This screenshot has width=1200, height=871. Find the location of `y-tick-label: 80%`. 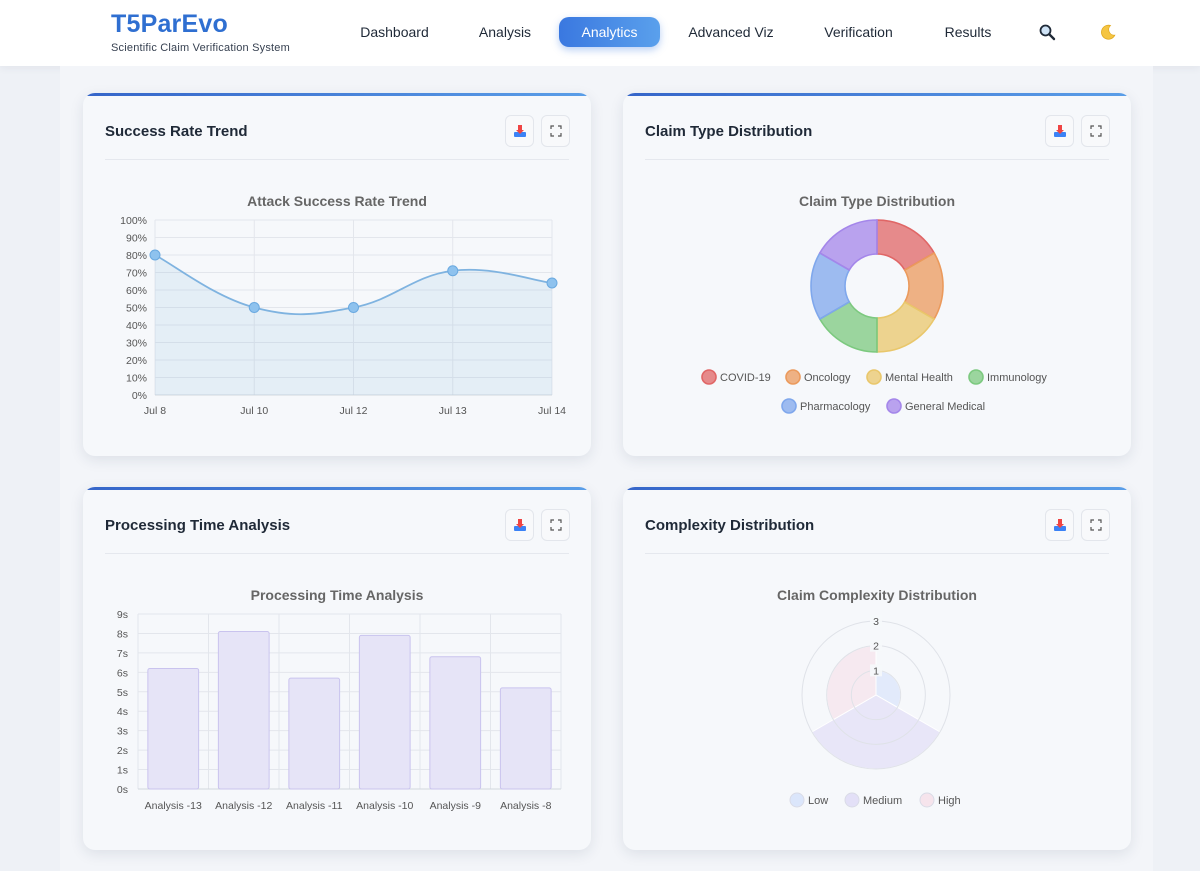

y-tick-label: 80% is located at coordinates (136, 256).